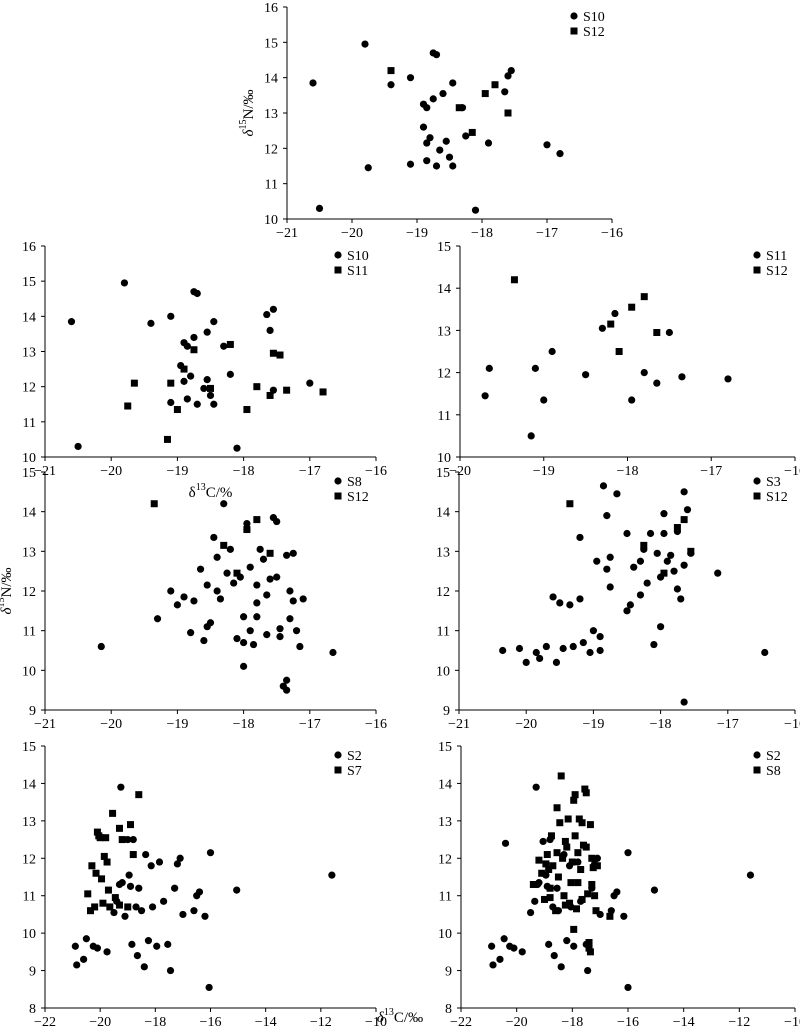 Image resolution: width=800 pixels, height=1028 pixels. I want to click on y-tick-label: 14, so click(29, 513).